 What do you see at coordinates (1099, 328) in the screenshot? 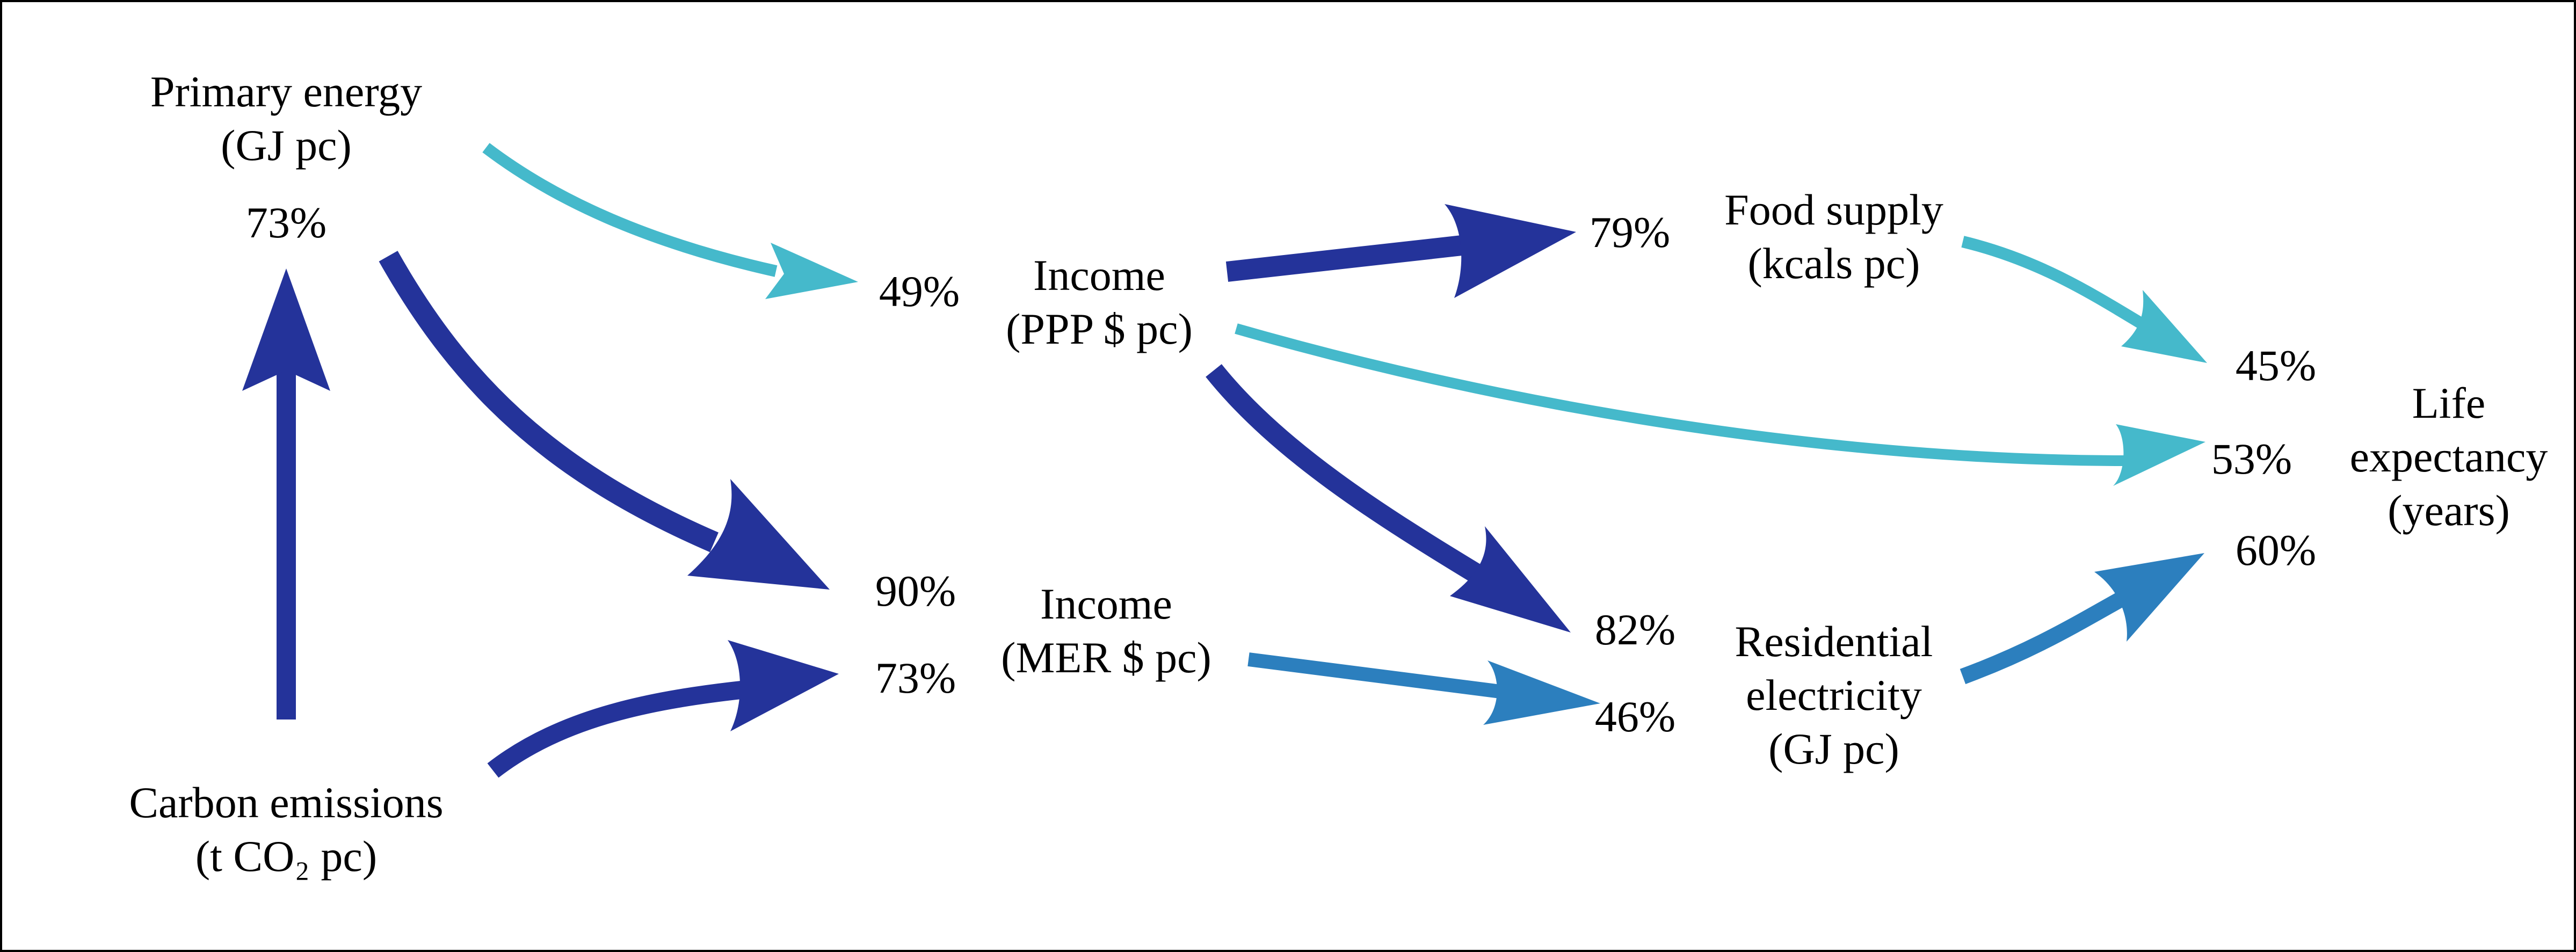
I see `node-income-ppp-line2: (PPP $ pc)` at bounding box center [1099, 328].